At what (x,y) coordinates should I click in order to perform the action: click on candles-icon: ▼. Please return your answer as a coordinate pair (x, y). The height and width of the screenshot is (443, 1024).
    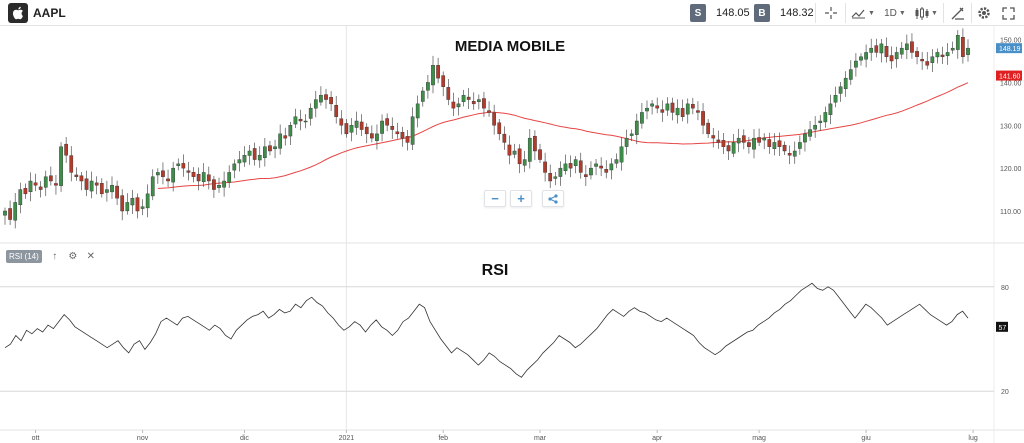
    Looking at the image, I should click on (926, 13).